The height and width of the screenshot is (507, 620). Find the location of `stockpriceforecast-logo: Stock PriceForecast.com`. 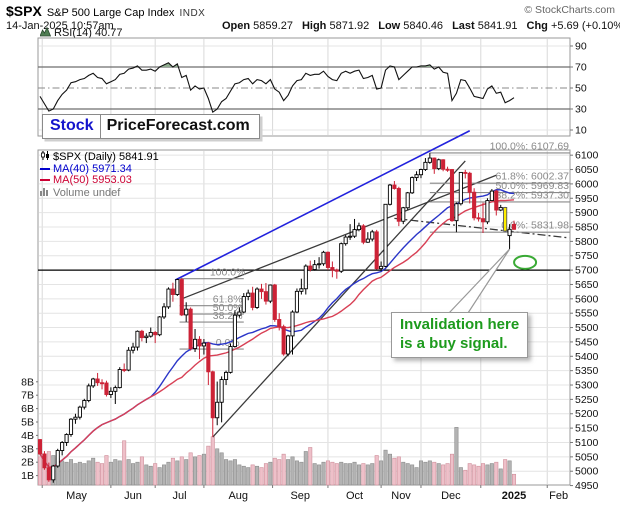

stockpriceforecast-logo: Stock PriceForecast.com is located at coordinates (151, 126).